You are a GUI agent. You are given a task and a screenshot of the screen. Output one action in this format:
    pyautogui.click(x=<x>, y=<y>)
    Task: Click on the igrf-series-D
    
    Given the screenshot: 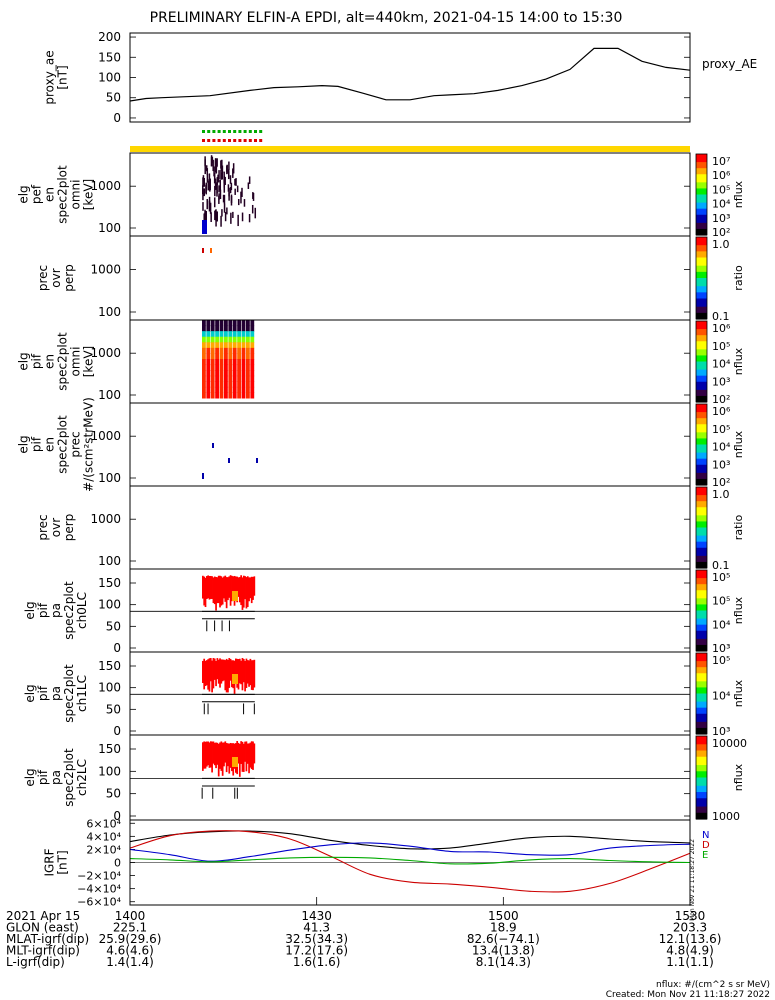 What is the action you would take?
    pyautogui.click(x=410, y=861)
    